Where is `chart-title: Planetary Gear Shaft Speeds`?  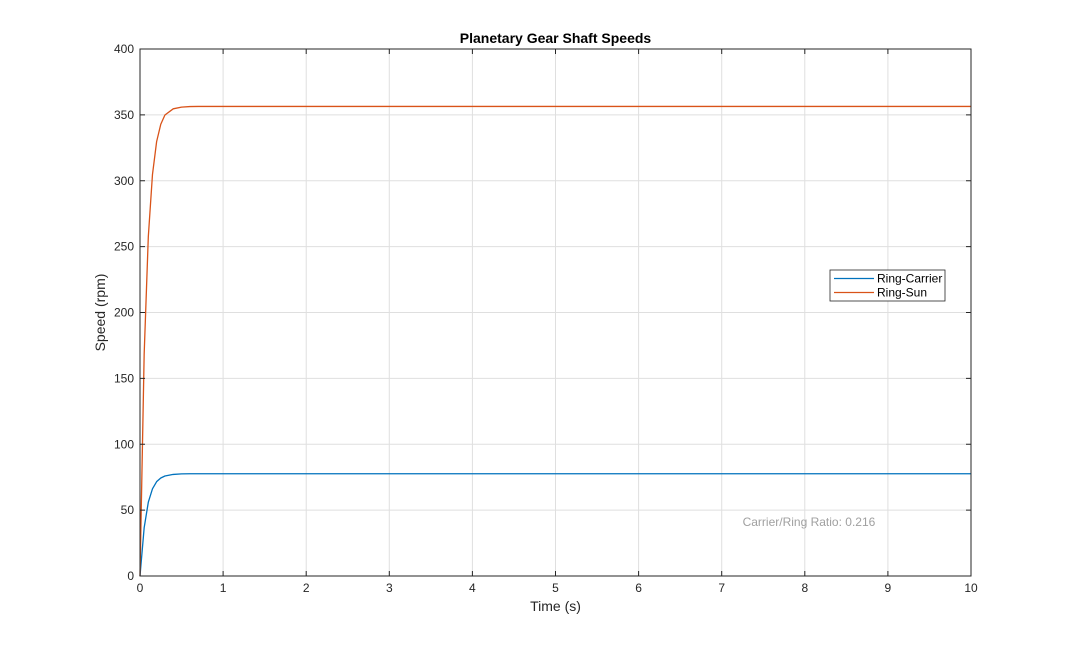
chart-title: Planetary Gear Shaft Speeds is located at coordinates (556, 38).